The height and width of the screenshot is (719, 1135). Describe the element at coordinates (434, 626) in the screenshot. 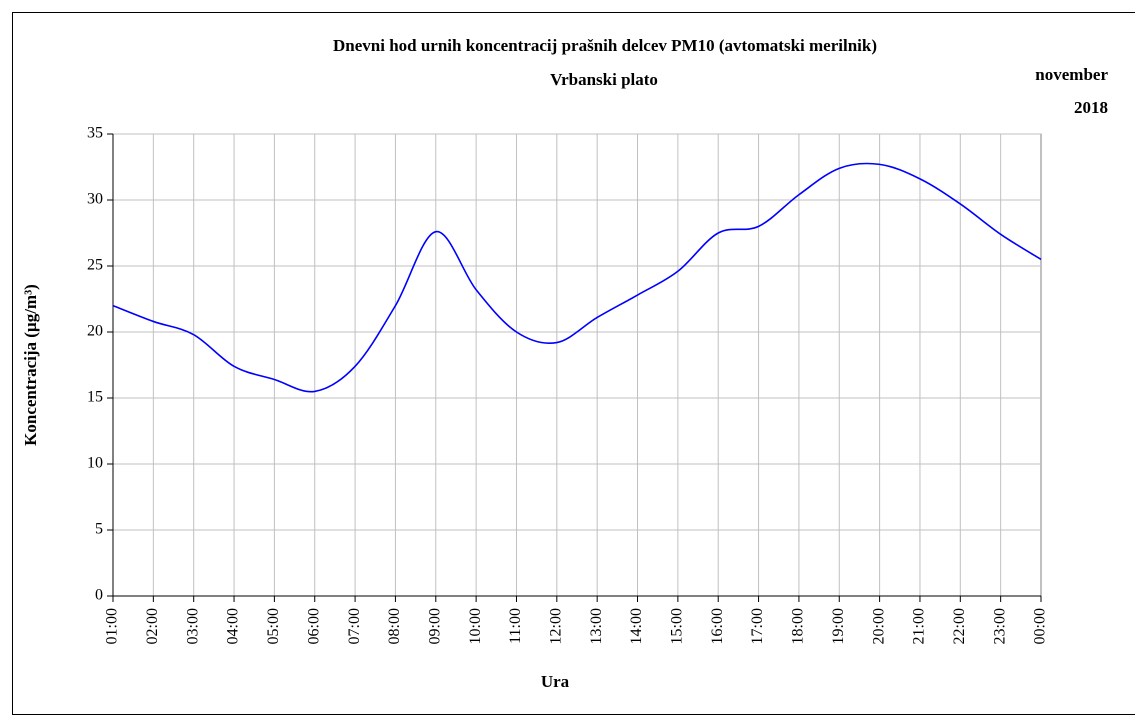

I see `x-tick-label: 09:00` at that location.